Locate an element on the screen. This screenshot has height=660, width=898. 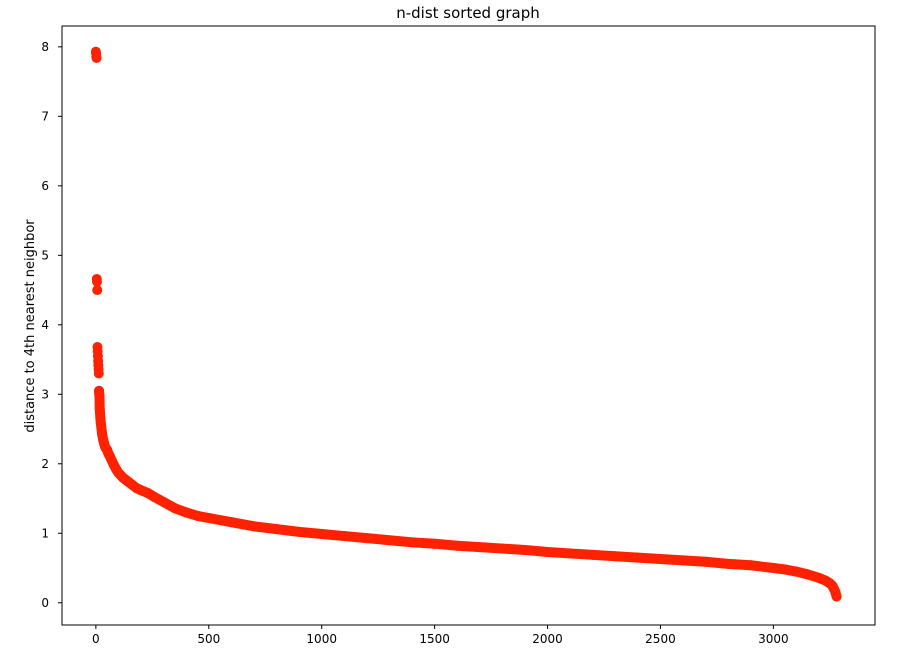
x-tick-label: 1500 is located at coordinates (434, 639).